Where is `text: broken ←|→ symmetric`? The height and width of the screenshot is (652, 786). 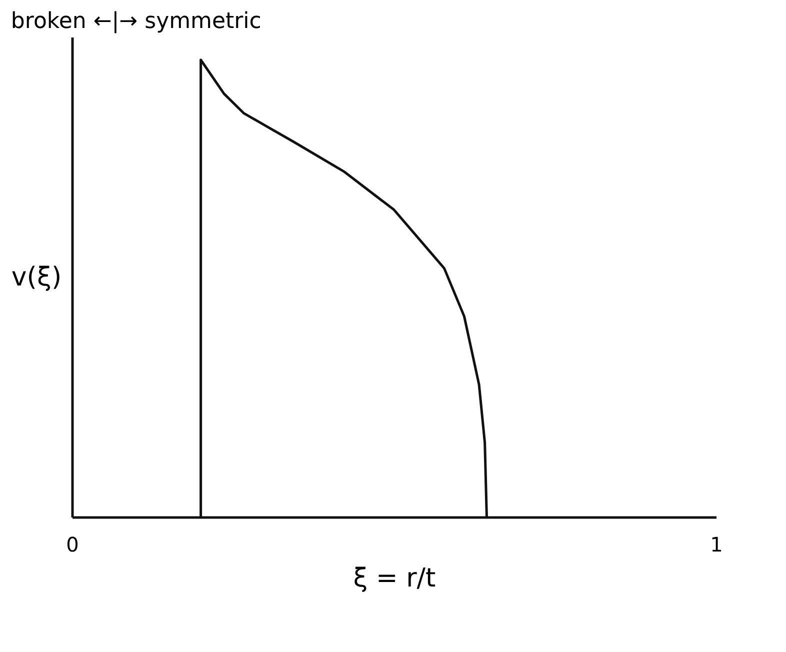 text: broken ←|→ symmetric is located at coordinates (136, 21).